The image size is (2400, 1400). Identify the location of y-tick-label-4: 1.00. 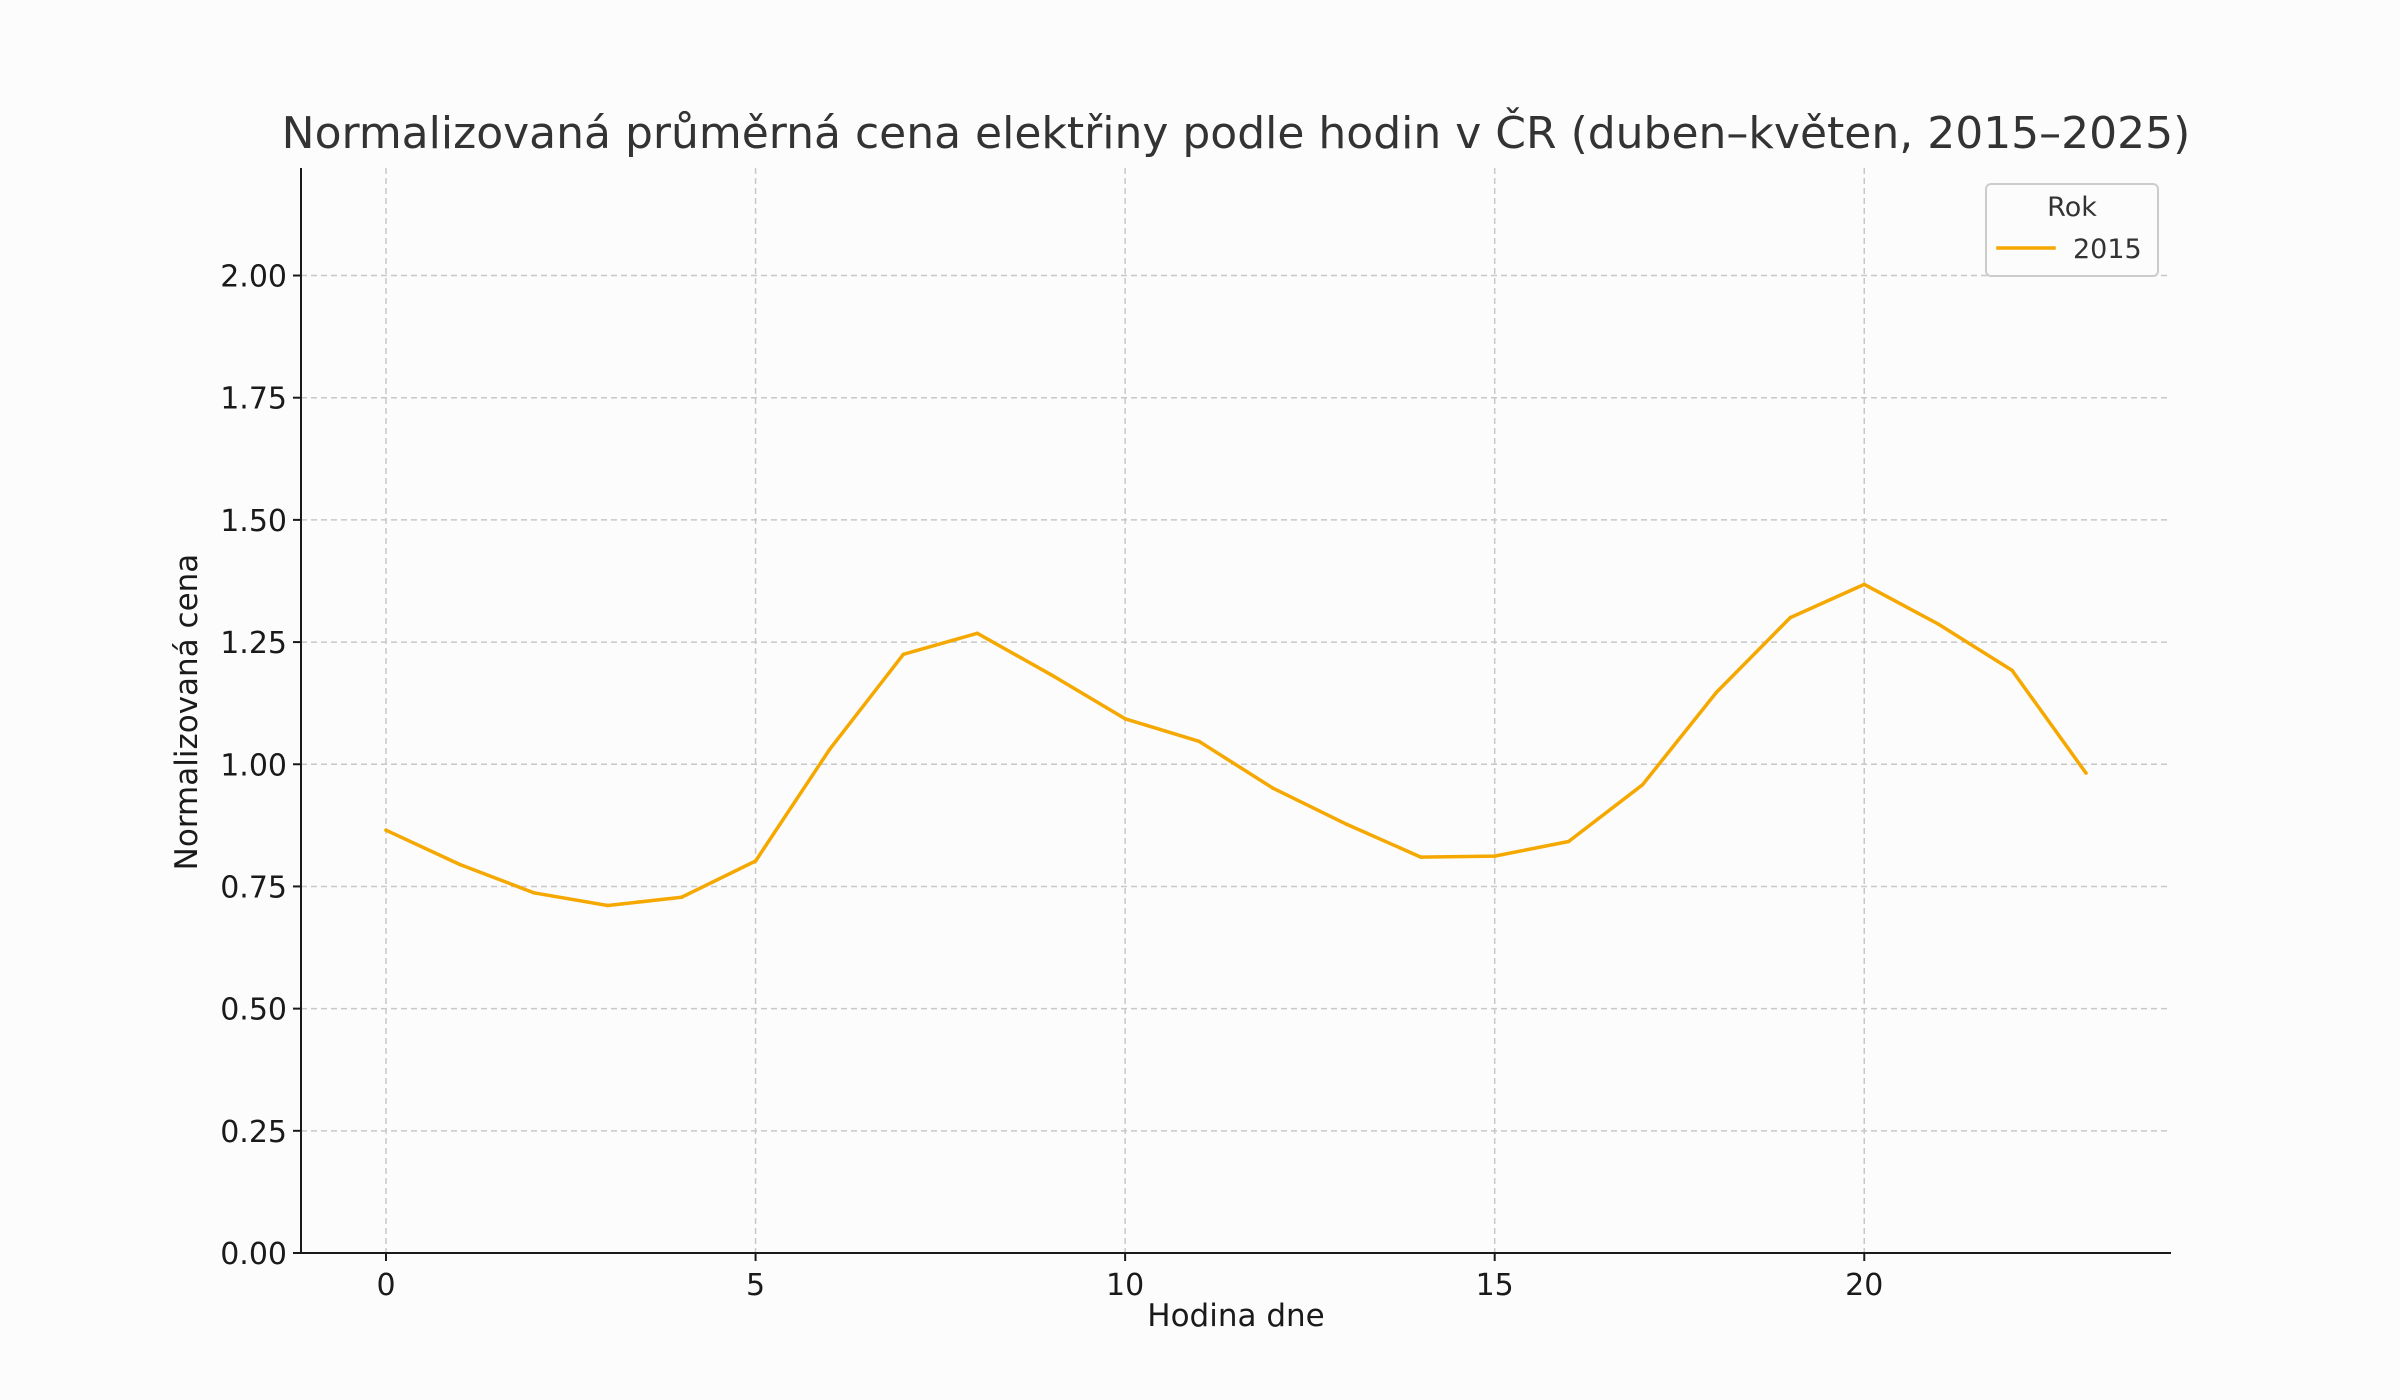
(253, 765).